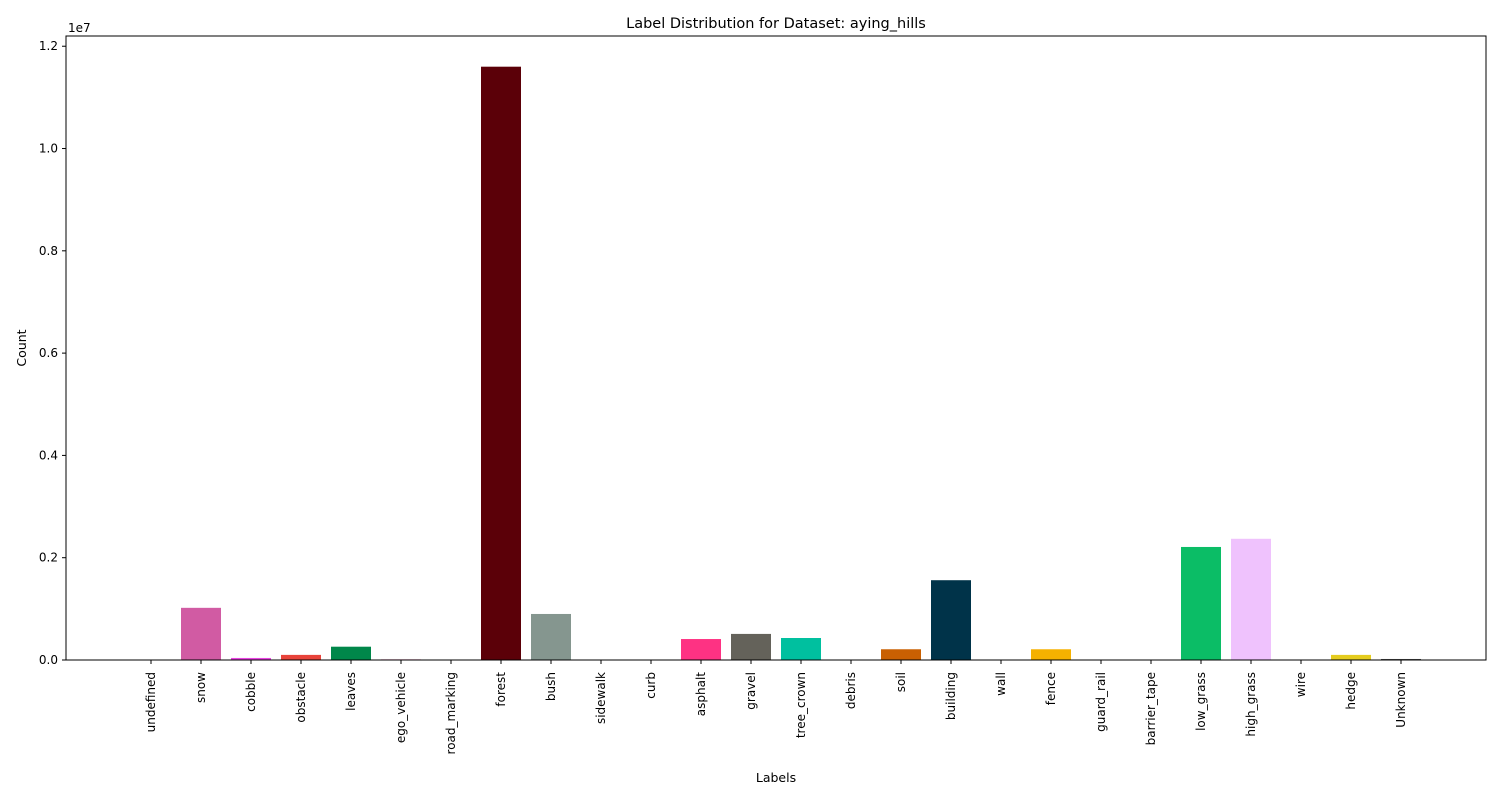 Image resolution: width=1500 pixels, height=804 pixels. What do you see at coordinates (1351, 657) in the screenshot?
I see `bar-hedge` at bounding box center [1351, 657].